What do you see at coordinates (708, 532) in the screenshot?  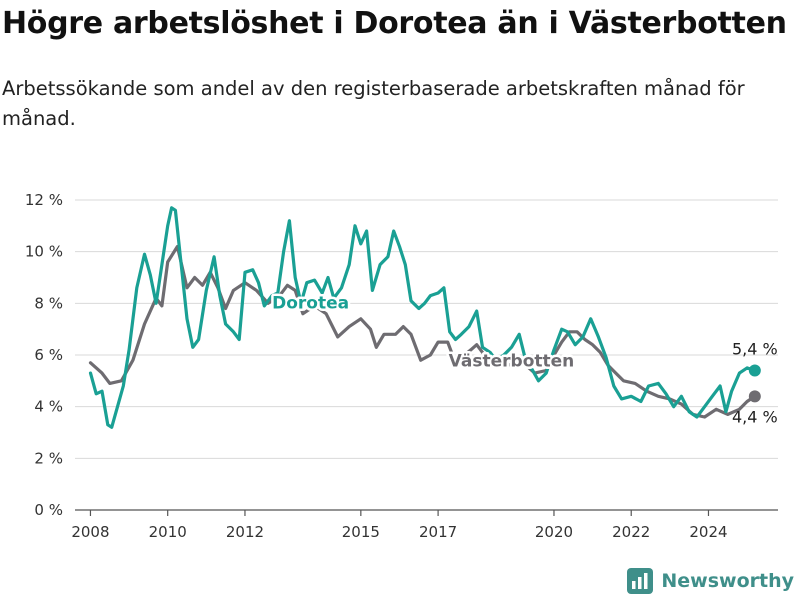 I see `x-tick-label: 2024` at bounding box center [708, 532].